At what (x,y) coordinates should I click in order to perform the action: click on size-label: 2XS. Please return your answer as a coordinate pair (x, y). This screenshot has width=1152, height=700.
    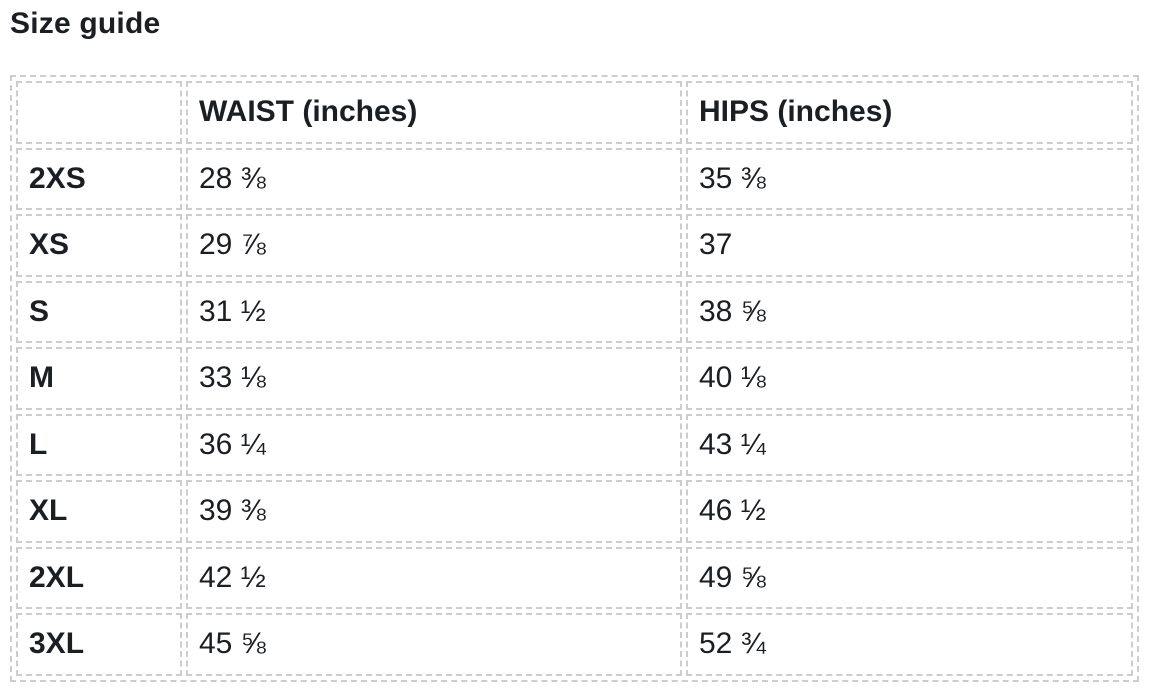
    Looking at the image, I should click on (99, 178).